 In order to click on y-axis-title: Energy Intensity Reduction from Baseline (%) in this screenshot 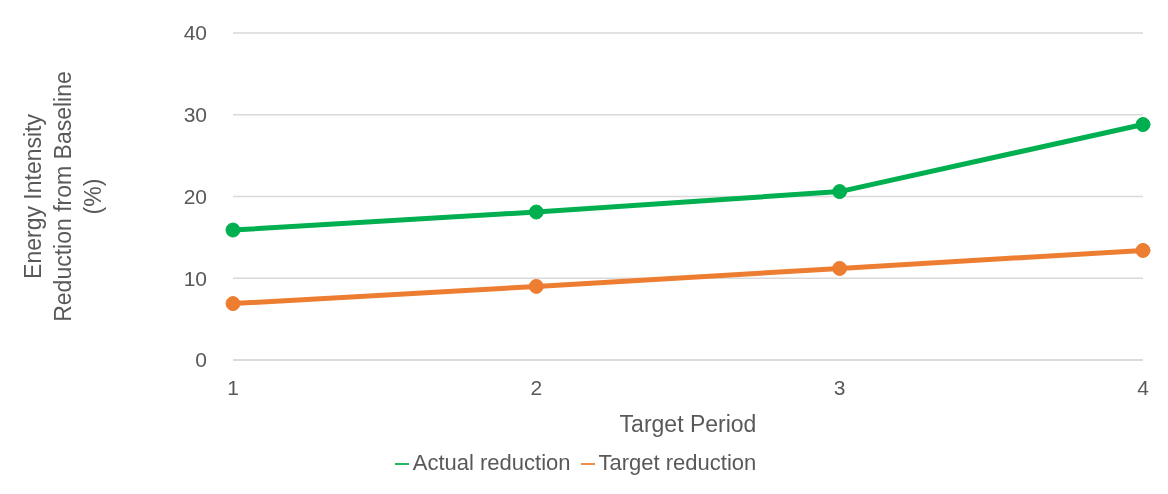, I will do `click(63, 196)`.